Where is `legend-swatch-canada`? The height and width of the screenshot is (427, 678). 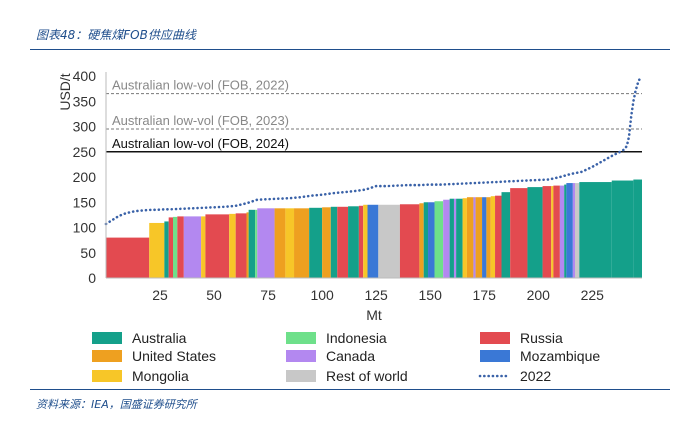
legend-swatch-canada is located at coordinates (301, 356).